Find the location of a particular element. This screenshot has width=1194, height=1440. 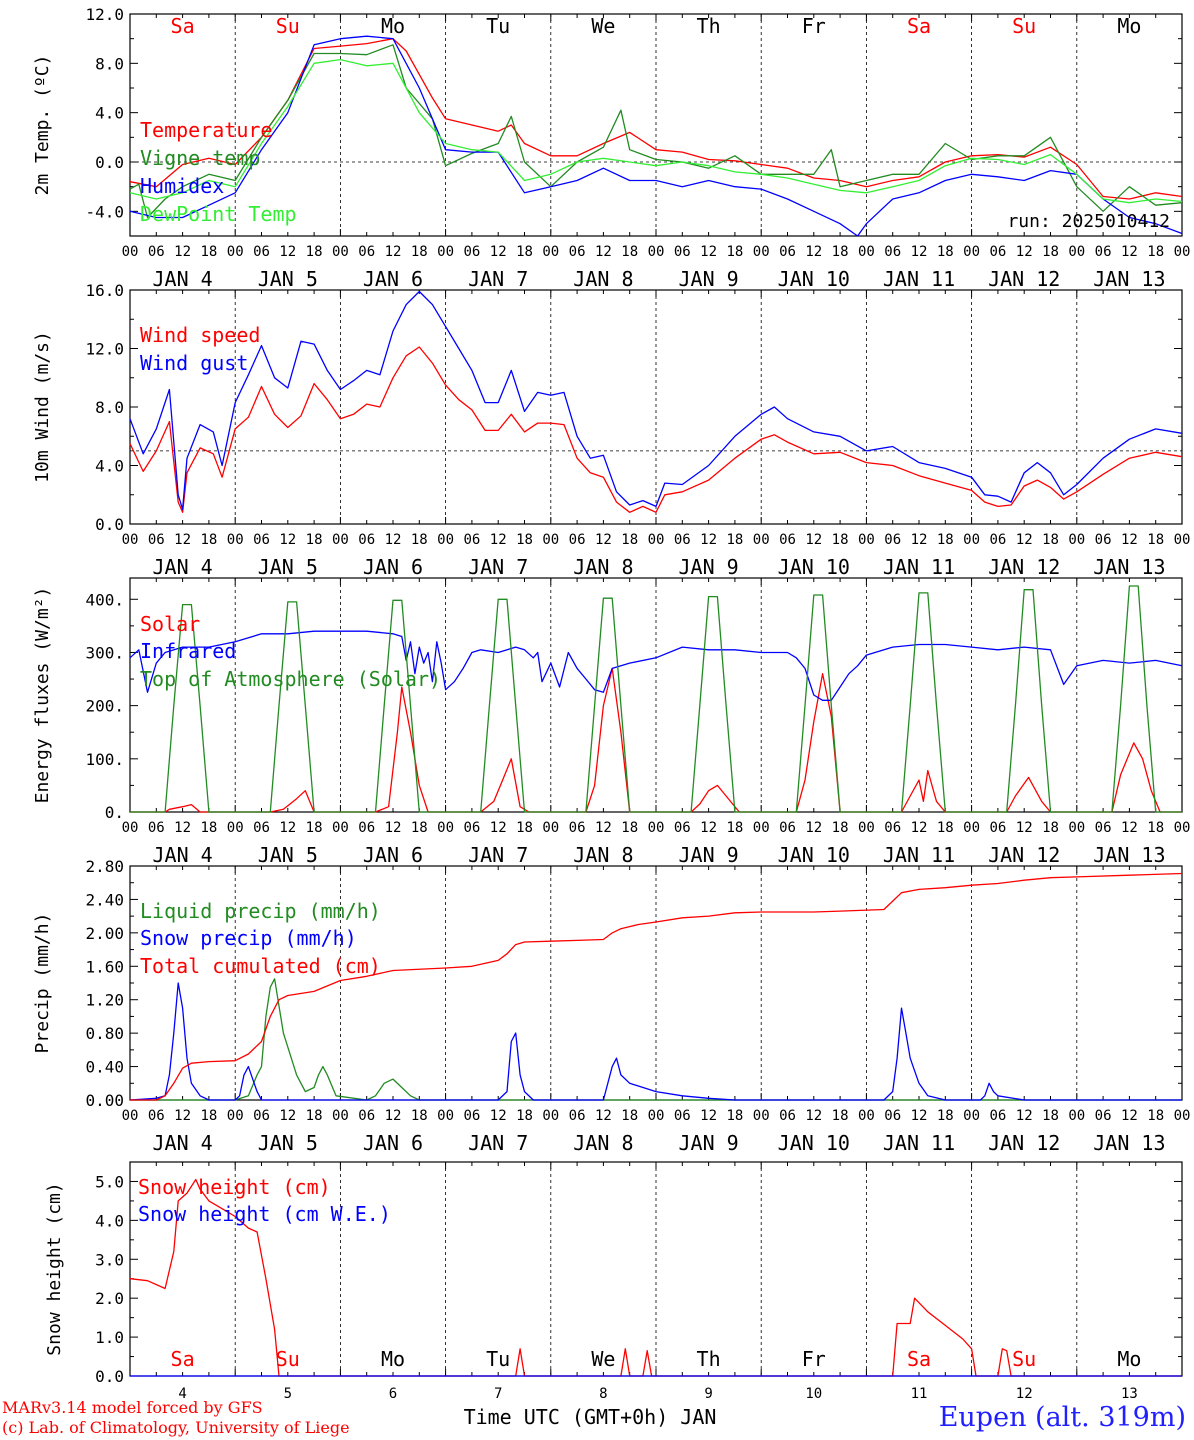

y-axis-label: 2m Temp. (ºC) is located at coordinates (42, 125).